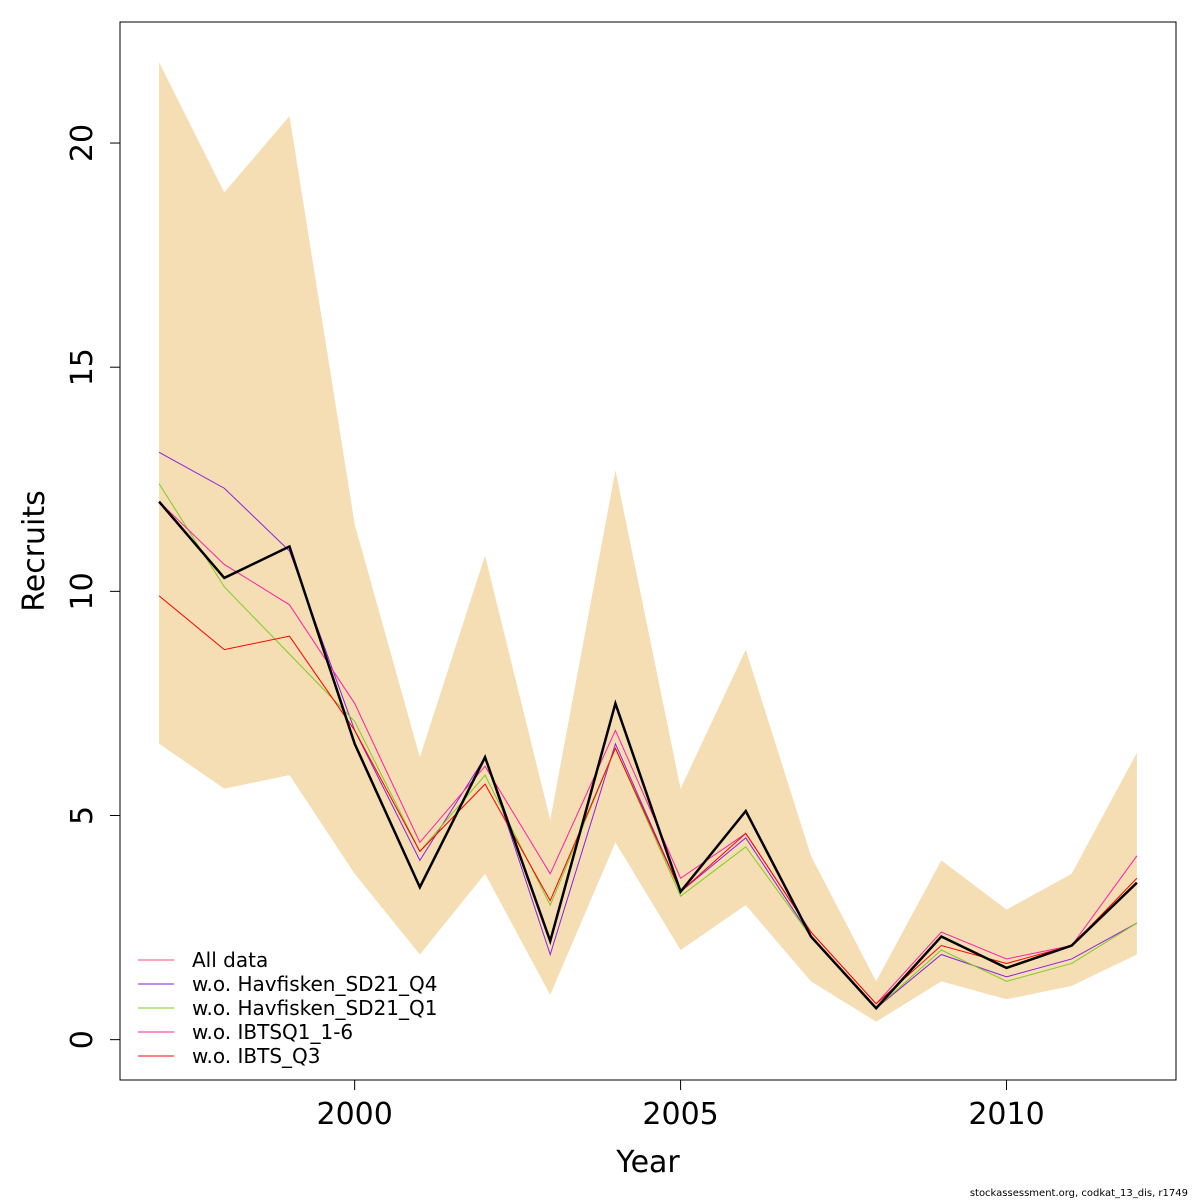 The width and height of the screenshot is (1200, 1200). Describe the element at coordinates (256, 1056) in the screenshot. I see `legend-label-4: w.o. IBTS_Q3` at that location.